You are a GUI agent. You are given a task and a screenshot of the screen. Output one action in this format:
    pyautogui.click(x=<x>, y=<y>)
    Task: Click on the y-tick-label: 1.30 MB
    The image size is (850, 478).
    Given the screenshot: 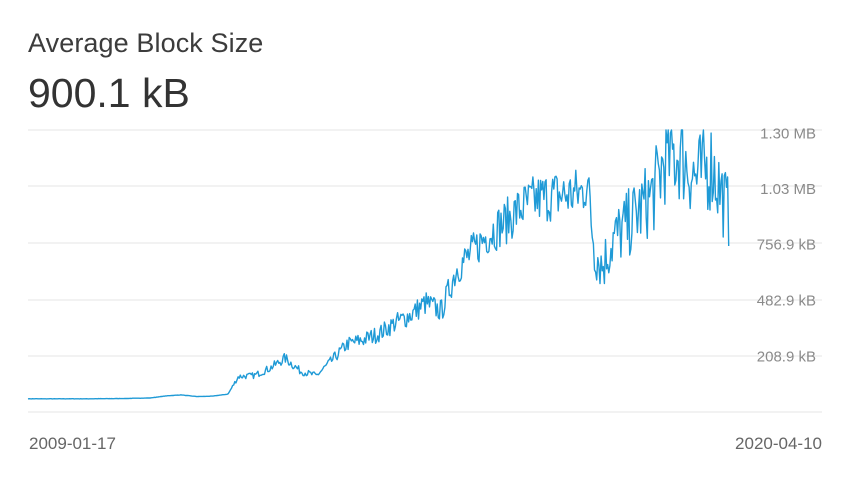 What is the action you would take?
    pyautogui.click(x=788, y=134)
    